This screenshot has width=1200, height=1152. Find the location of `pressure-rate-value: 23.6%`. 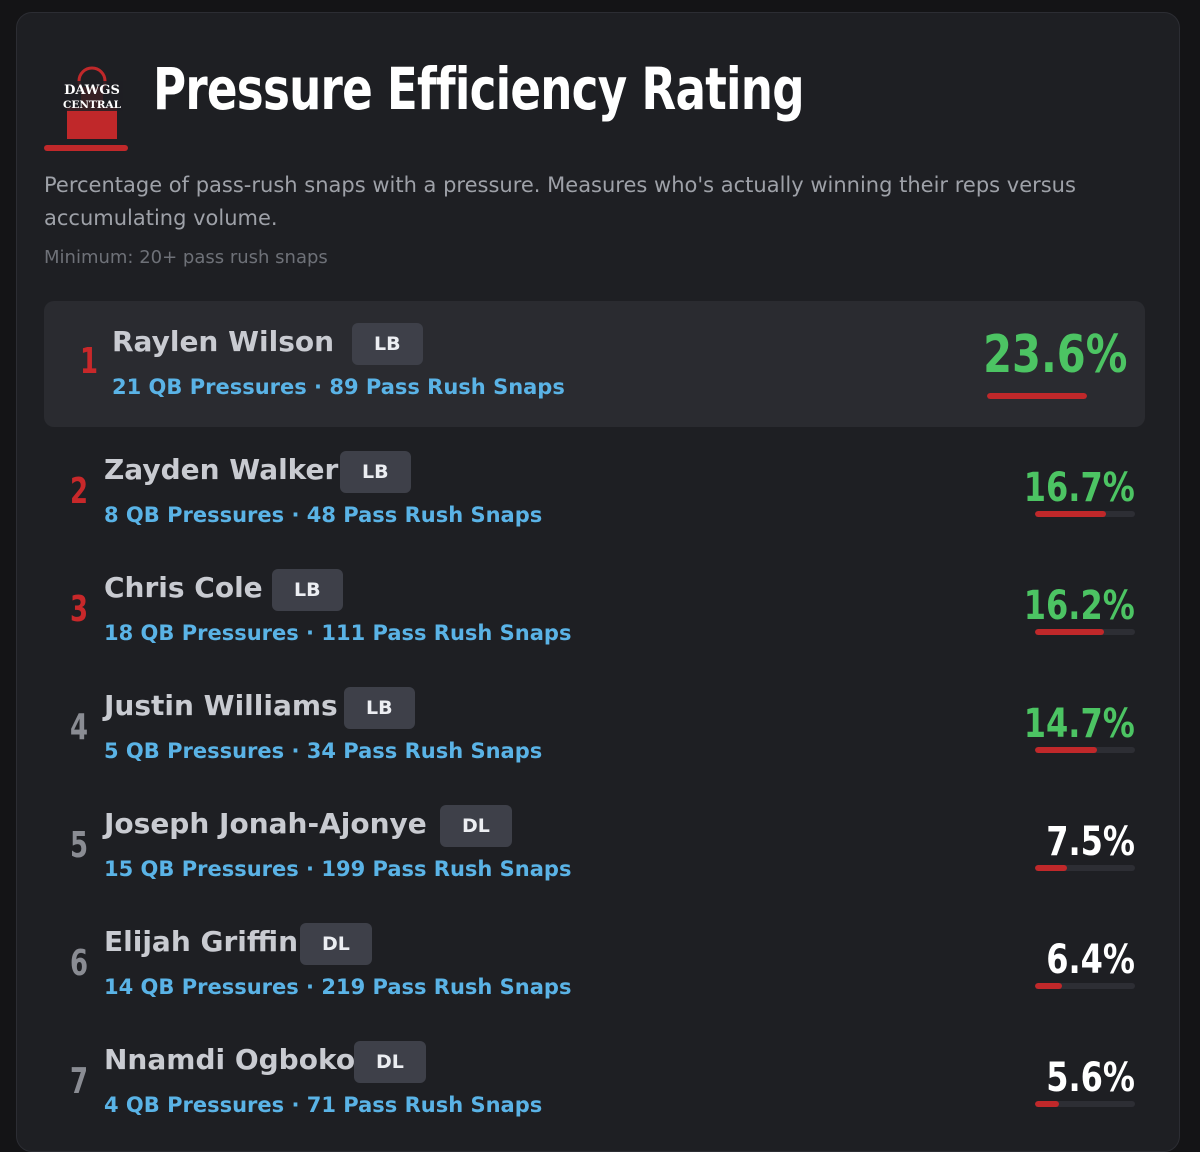

pressure-rate-value: 23.6% is located at coordinates (1054, 355).